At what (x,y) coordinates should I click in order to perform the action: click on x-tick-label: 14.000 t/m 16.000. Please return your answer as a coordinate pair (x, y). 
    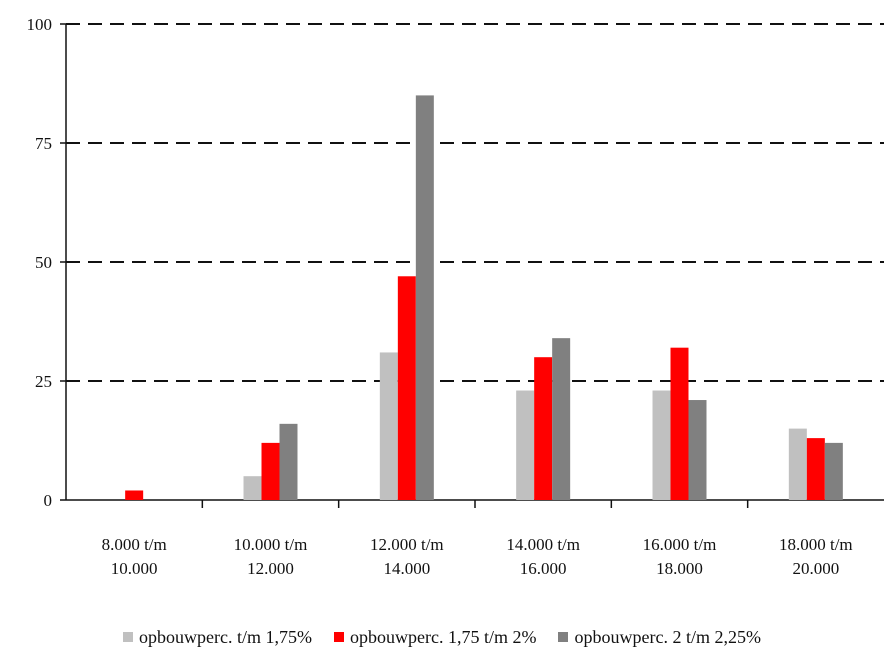
    Looking at the image, I should click on (543, 556).